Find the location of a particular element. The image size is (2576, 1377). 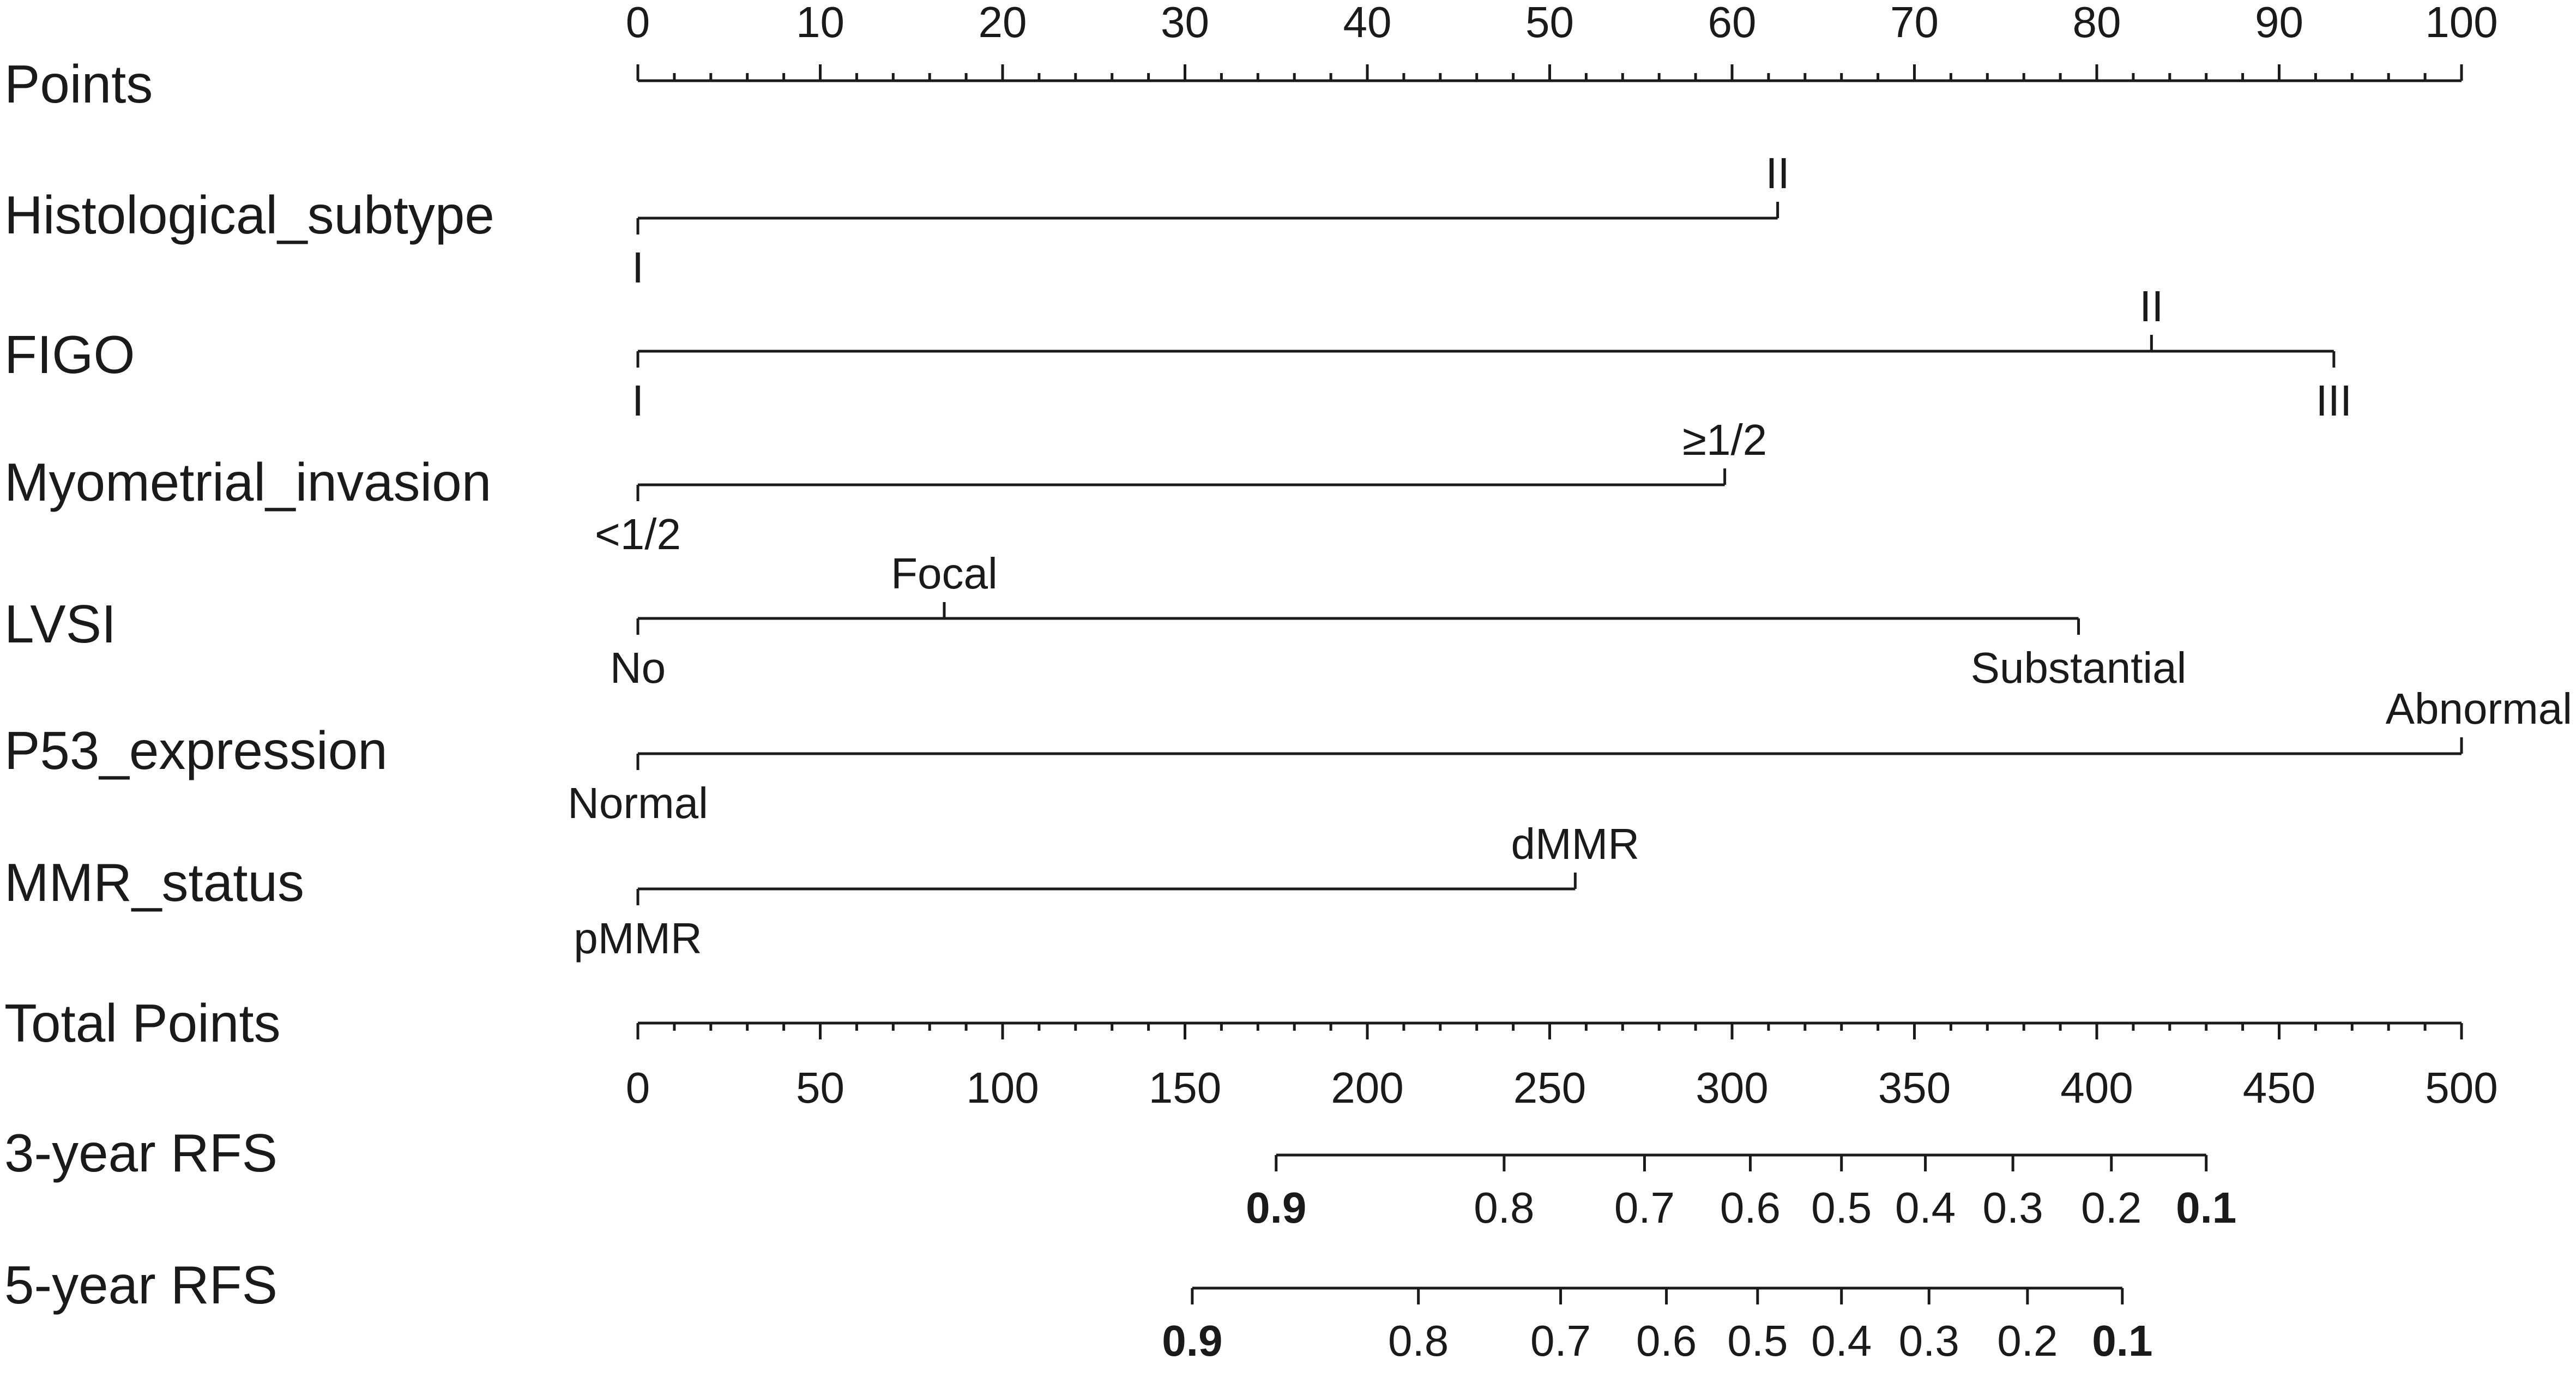

total-points-tick-label: 100 is located at coordinates (1003, 1087).